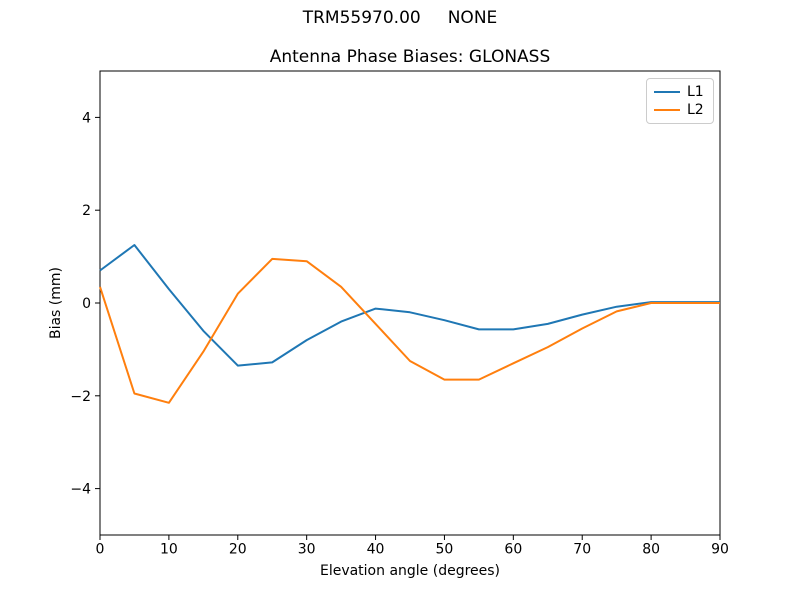  What do you see at coordinates (513, 550) in the screenshot?
I see `x-tick-label: 60` at bounding box center [513, 550].